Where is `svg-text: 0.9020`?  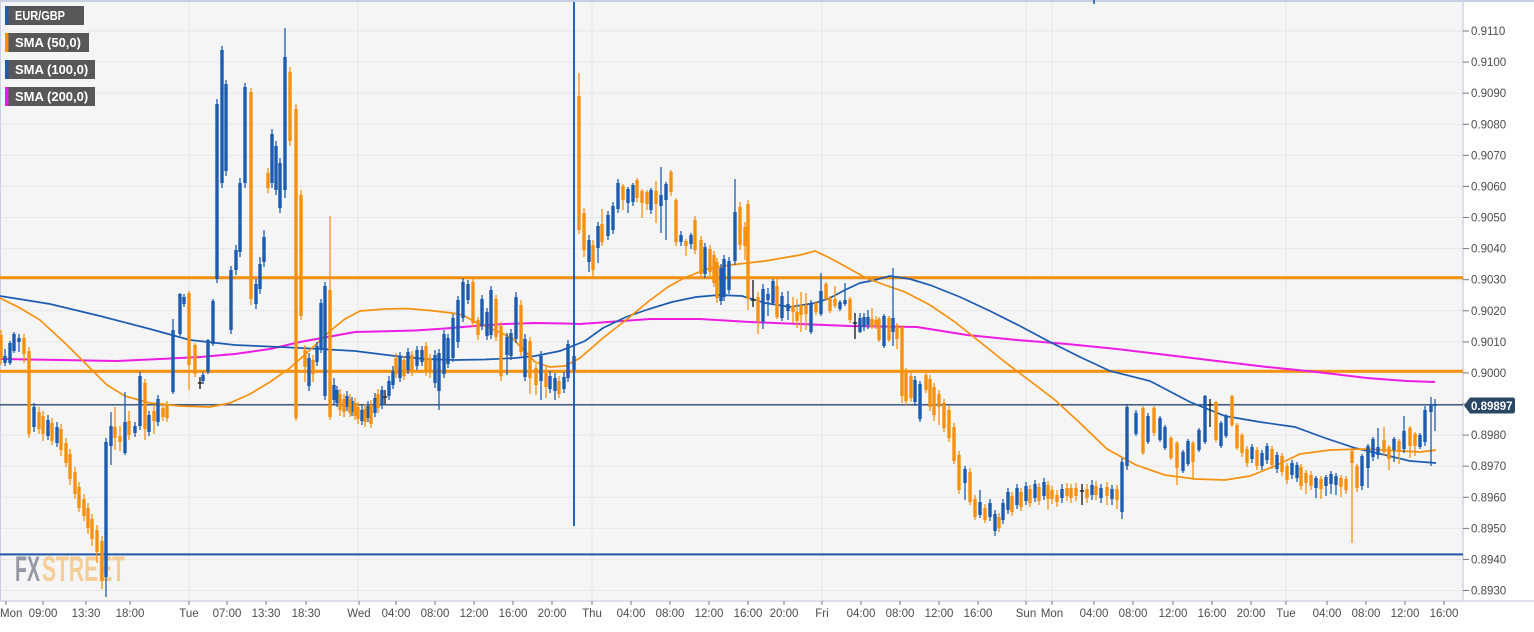
svg-text: 0.9020 is located at coordinates (1488, 312).